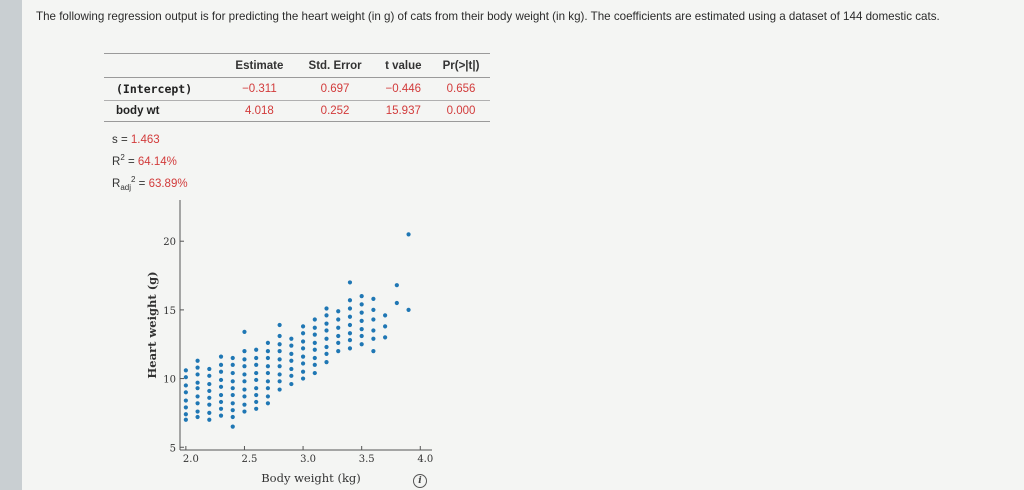 This screenshot has width=1024, height=490. What do you see at coordinates (173, 448) in the screenshot?
I see `y-tick-label: 5` at bounding box center [173, 448].